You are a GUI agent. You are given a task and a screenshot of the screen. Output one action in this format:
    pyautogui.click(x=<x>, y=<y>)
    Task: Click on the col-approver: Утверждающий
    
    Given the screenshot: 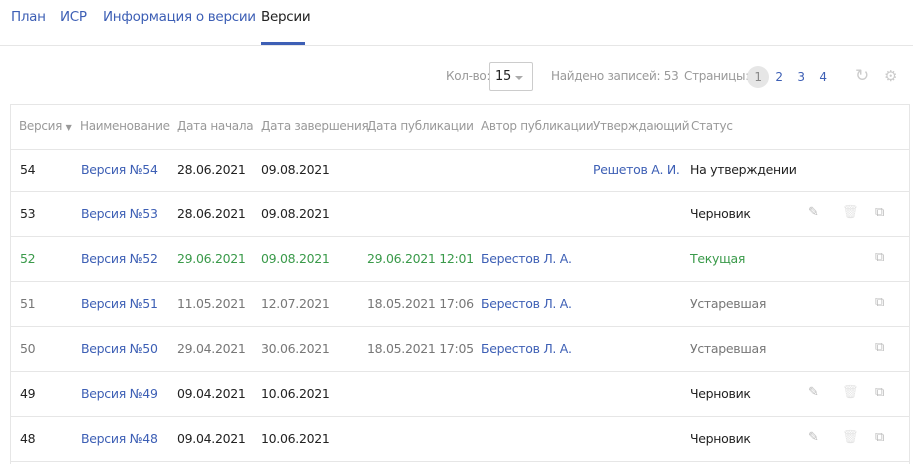 What is the action you would take?
    pyautogui.click(x=641, y=126)
    